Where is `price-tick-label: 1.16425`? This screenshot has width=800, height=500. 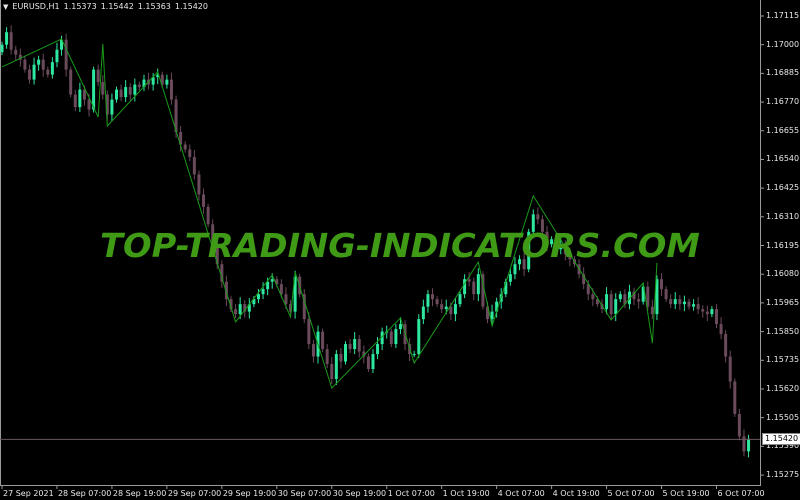
price-tick-label: 1.16425 is located at coordinates (783, 188).